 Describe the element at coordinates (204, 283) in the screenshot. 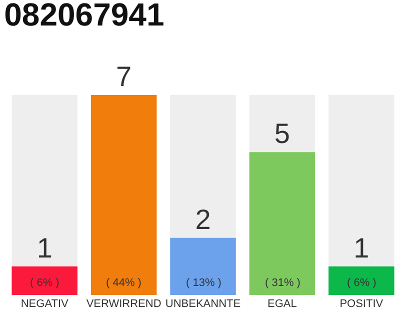

I see `annotation: ( 13% )` at that location.